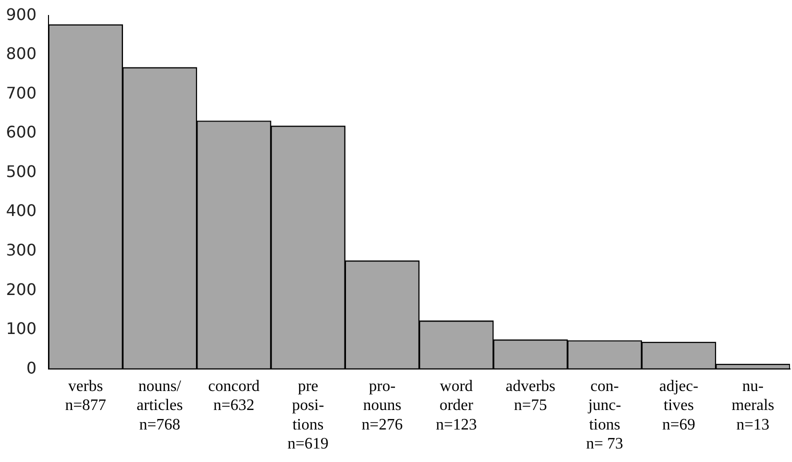 The width and height of the screenshot is (792, 462). Describe the element at coordinates (531, 396) in the screenshot. I see `x-tick-label: adverbs n=75` at that location.